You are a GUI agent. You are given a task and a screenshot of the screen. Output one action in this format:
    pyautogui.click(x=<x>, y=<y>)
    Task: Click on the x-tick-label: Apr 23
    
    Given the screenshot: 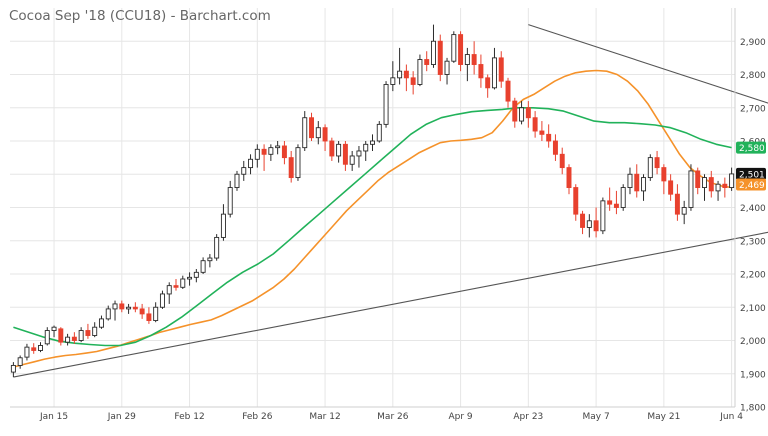 What is the action you would take?
    pyautogui.click(x=528, y=417)
    